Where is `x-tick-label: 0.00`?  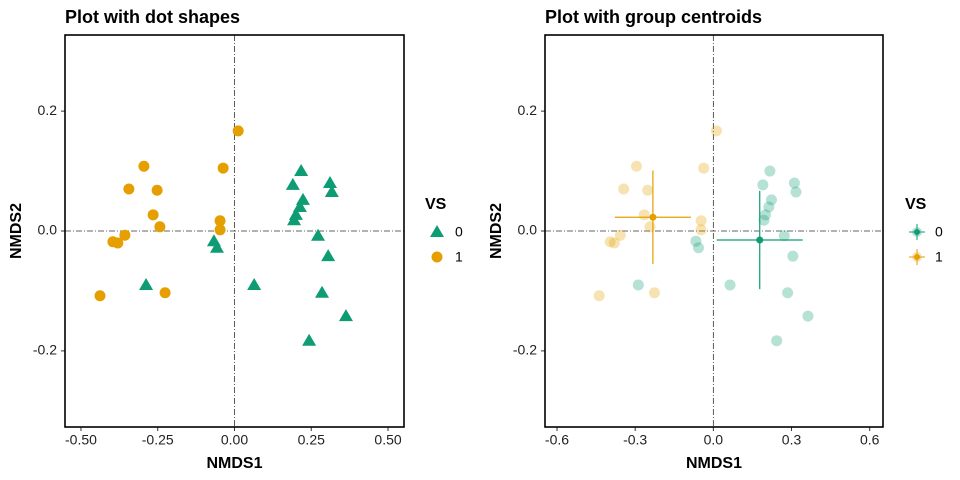 x-tick-label: 0.00 is located at coordinates (234, 440).